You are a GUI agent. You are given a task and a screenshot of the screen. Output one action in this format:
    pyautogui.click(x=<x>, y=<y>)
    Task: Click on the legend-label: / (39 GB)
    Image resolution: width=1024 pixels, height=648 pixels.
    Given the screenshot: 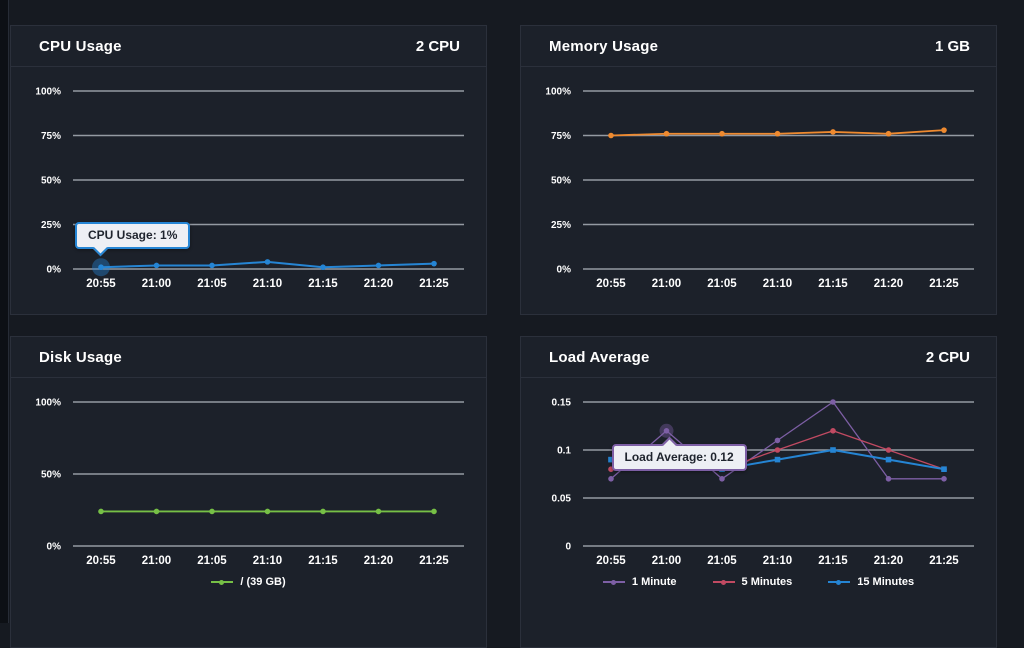 What is the action you would take?
    pyautogui.click(x=263, y=582)
    